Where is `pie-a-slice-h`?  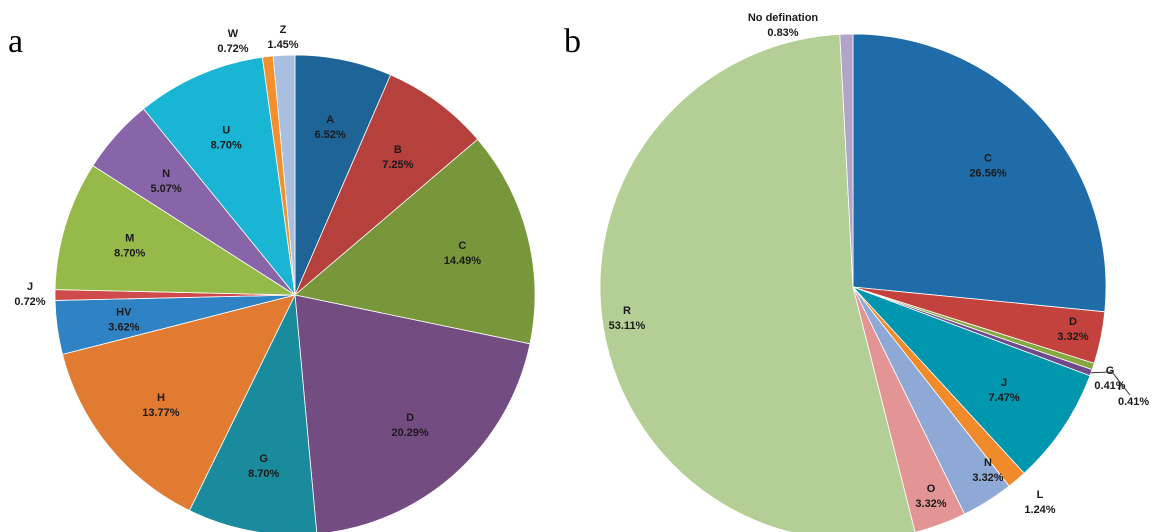 pie-a-slice-h is located at coordinates (178, 403).